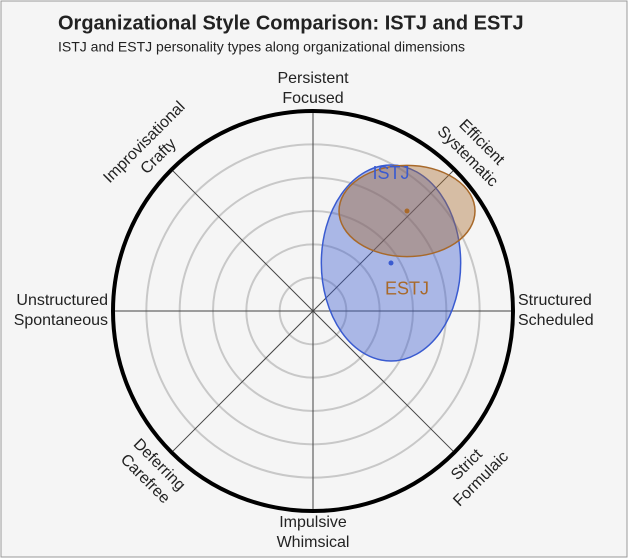 This screenshot has height=558, width=628. Describe the element at coordinates (556, 320) in the screenshot. I see `direction-text: Scheduled` at that location.